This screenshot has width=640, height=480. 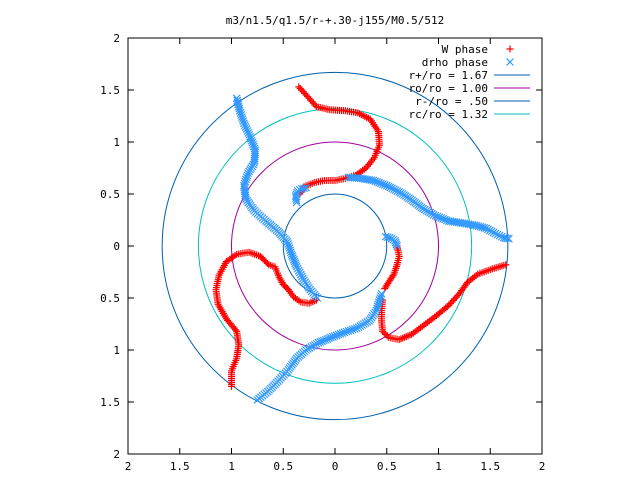 What do you see at coordinates (335, 466) in the screenshot?
I see `x-tick-label: 0` at bounding box center [335, 466].